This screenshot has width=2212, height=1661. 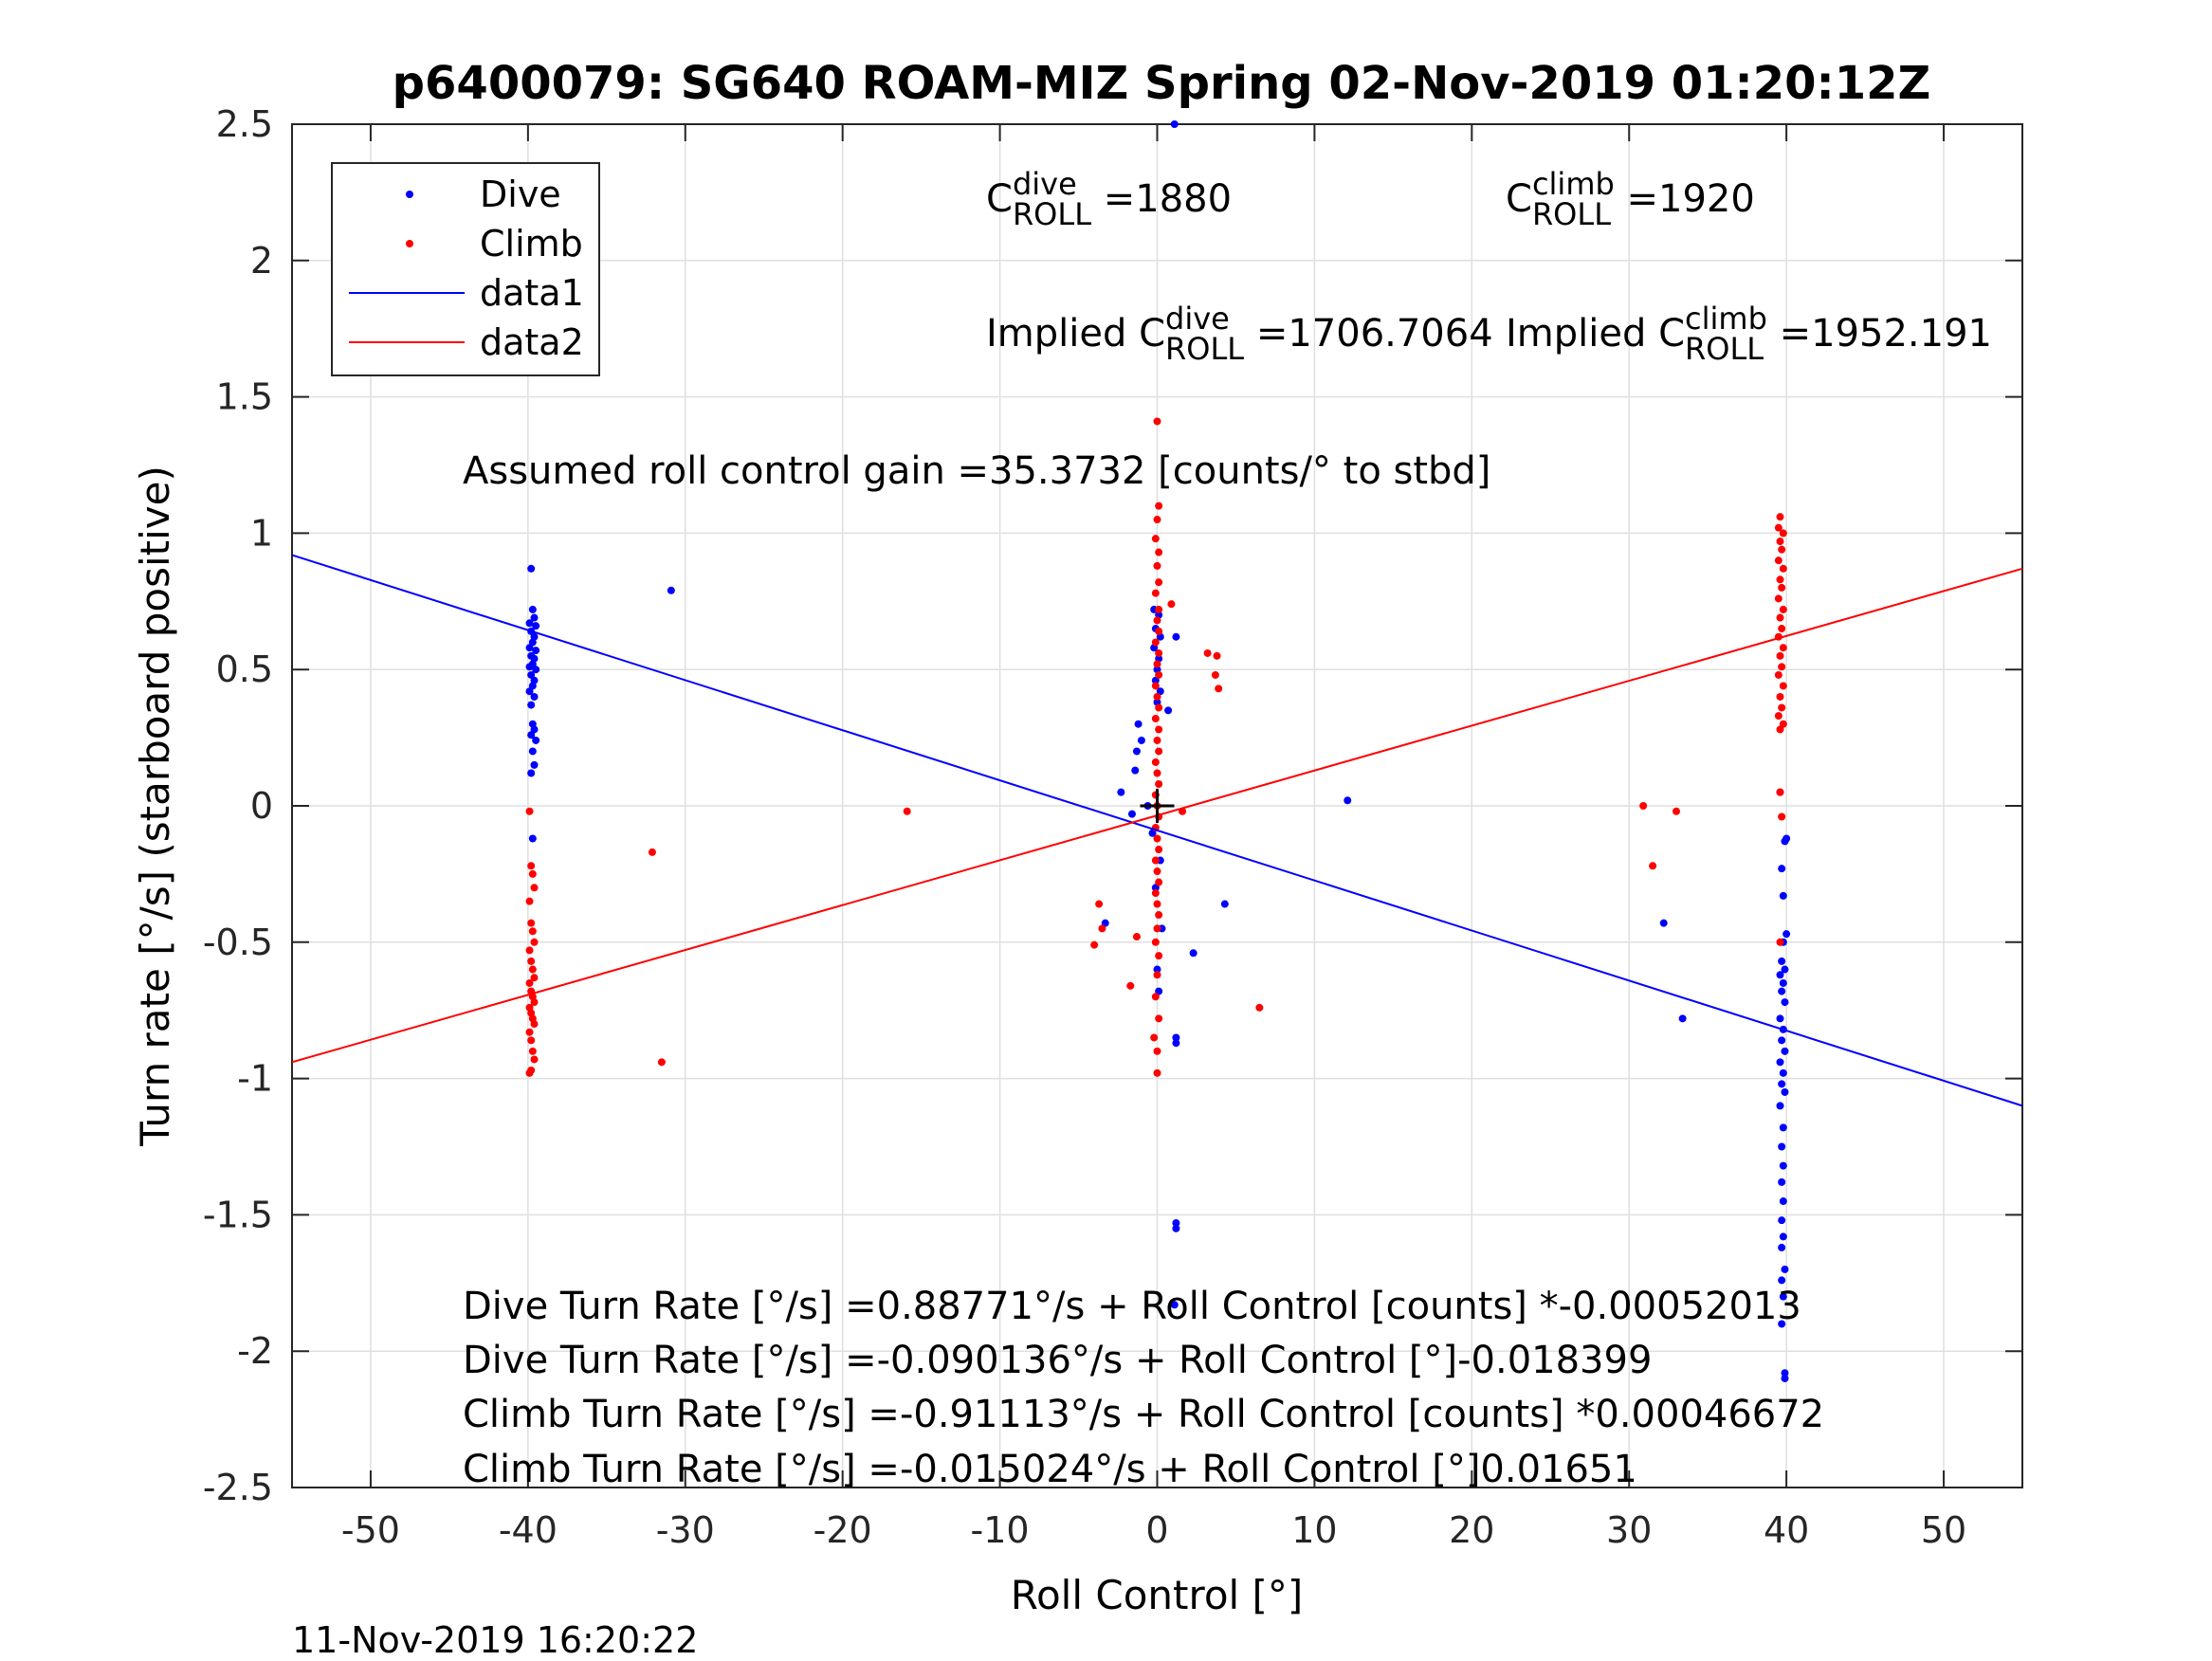 What do you see at coordinates (496, 1640) in the screenshot?
I see `timestamp: 11-Nov-2019 16:20:22` at bounding box center [496, 1640].